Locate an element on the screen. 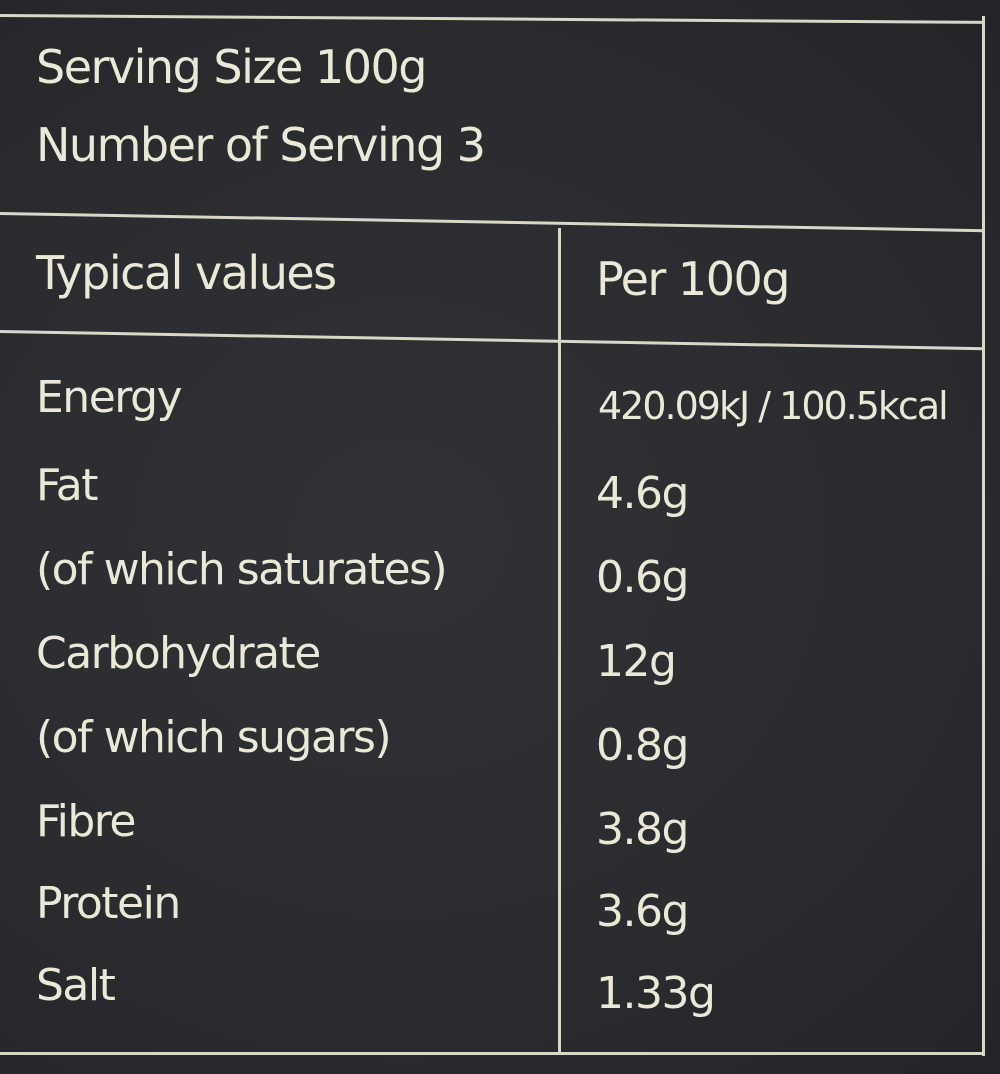  row-label-protein: Protein is located at coordinates (108, 903).